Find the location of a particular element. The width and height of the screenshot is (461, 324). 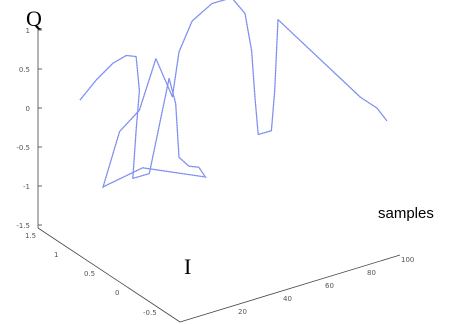

samples-tick-label: 40 is located at coordinates (287, 299).